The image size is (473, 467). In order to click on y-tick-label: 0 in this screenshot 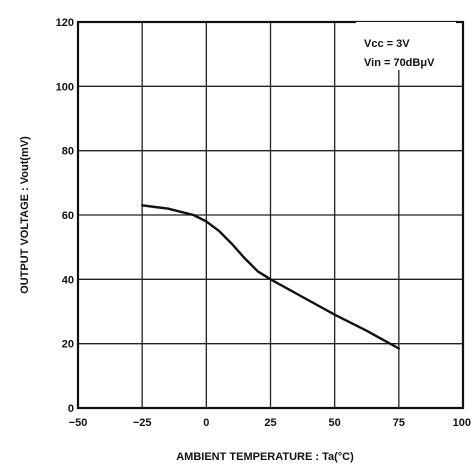, I will do `click(71, 409)`.